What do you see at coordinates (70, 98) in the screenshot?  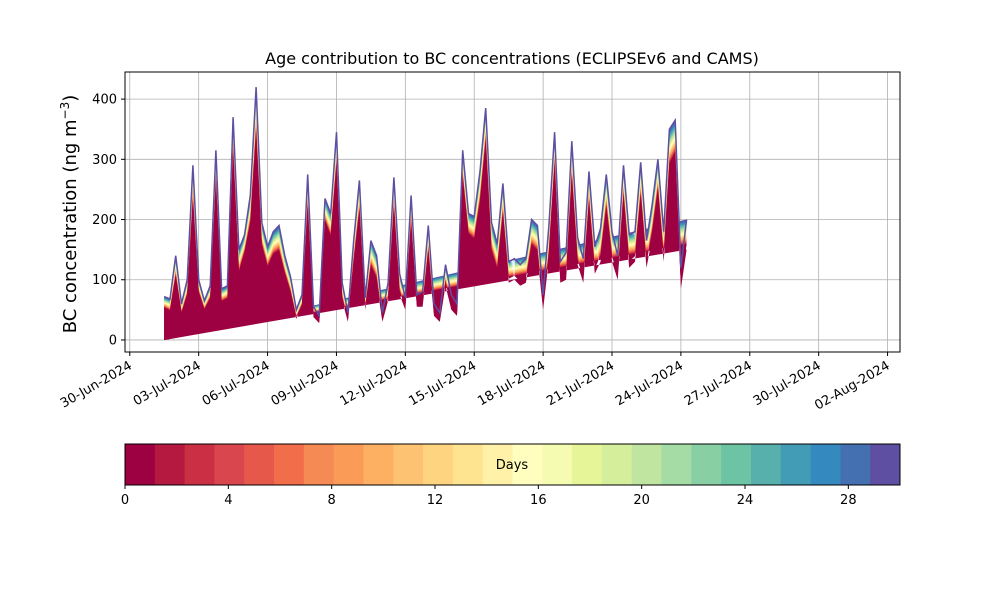 I see `y-axis-label-close: )` at bounding box center [70, 98].